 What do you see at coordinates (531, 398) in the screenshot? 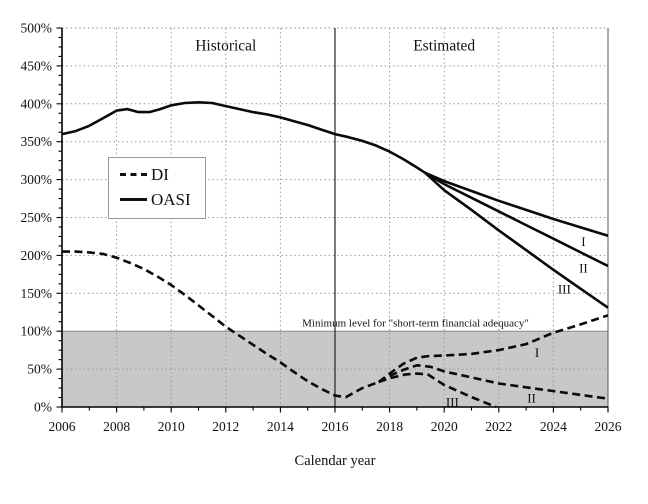
I see `scenario-label-di-alt-II: II` at bounding box center [531, 398].